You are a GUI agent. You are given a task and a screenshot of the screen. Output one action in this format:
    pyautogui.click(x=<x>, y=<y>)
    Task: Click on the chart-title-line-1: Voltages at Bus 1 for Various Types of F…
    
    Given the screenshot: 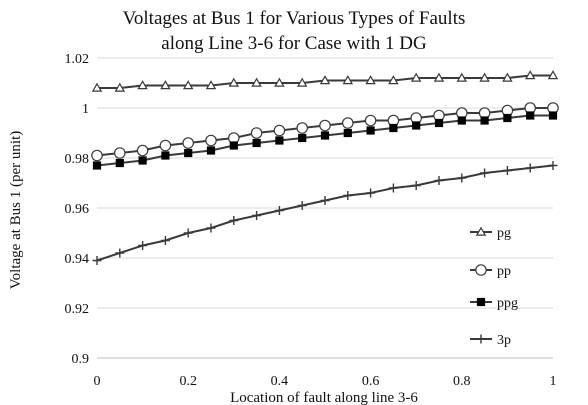 What is the action you would take?
    pyautogui.click(x=294, y=18)
    